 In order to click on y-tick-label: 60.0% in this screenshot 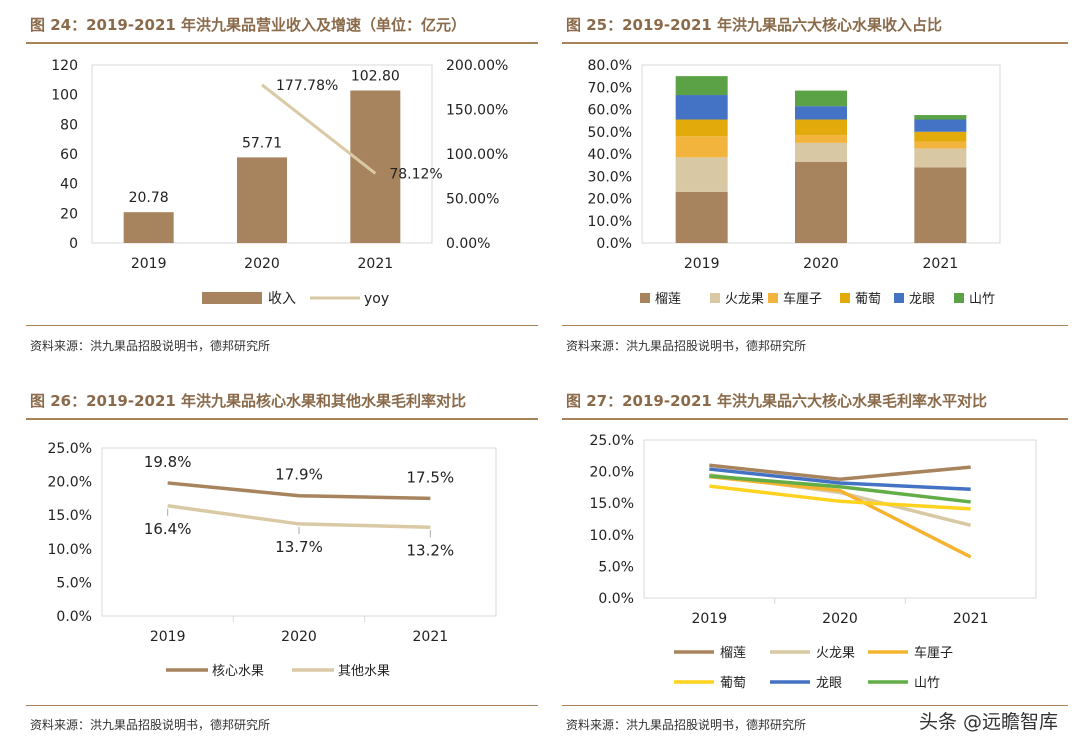, I will do `click(610, 111)`.